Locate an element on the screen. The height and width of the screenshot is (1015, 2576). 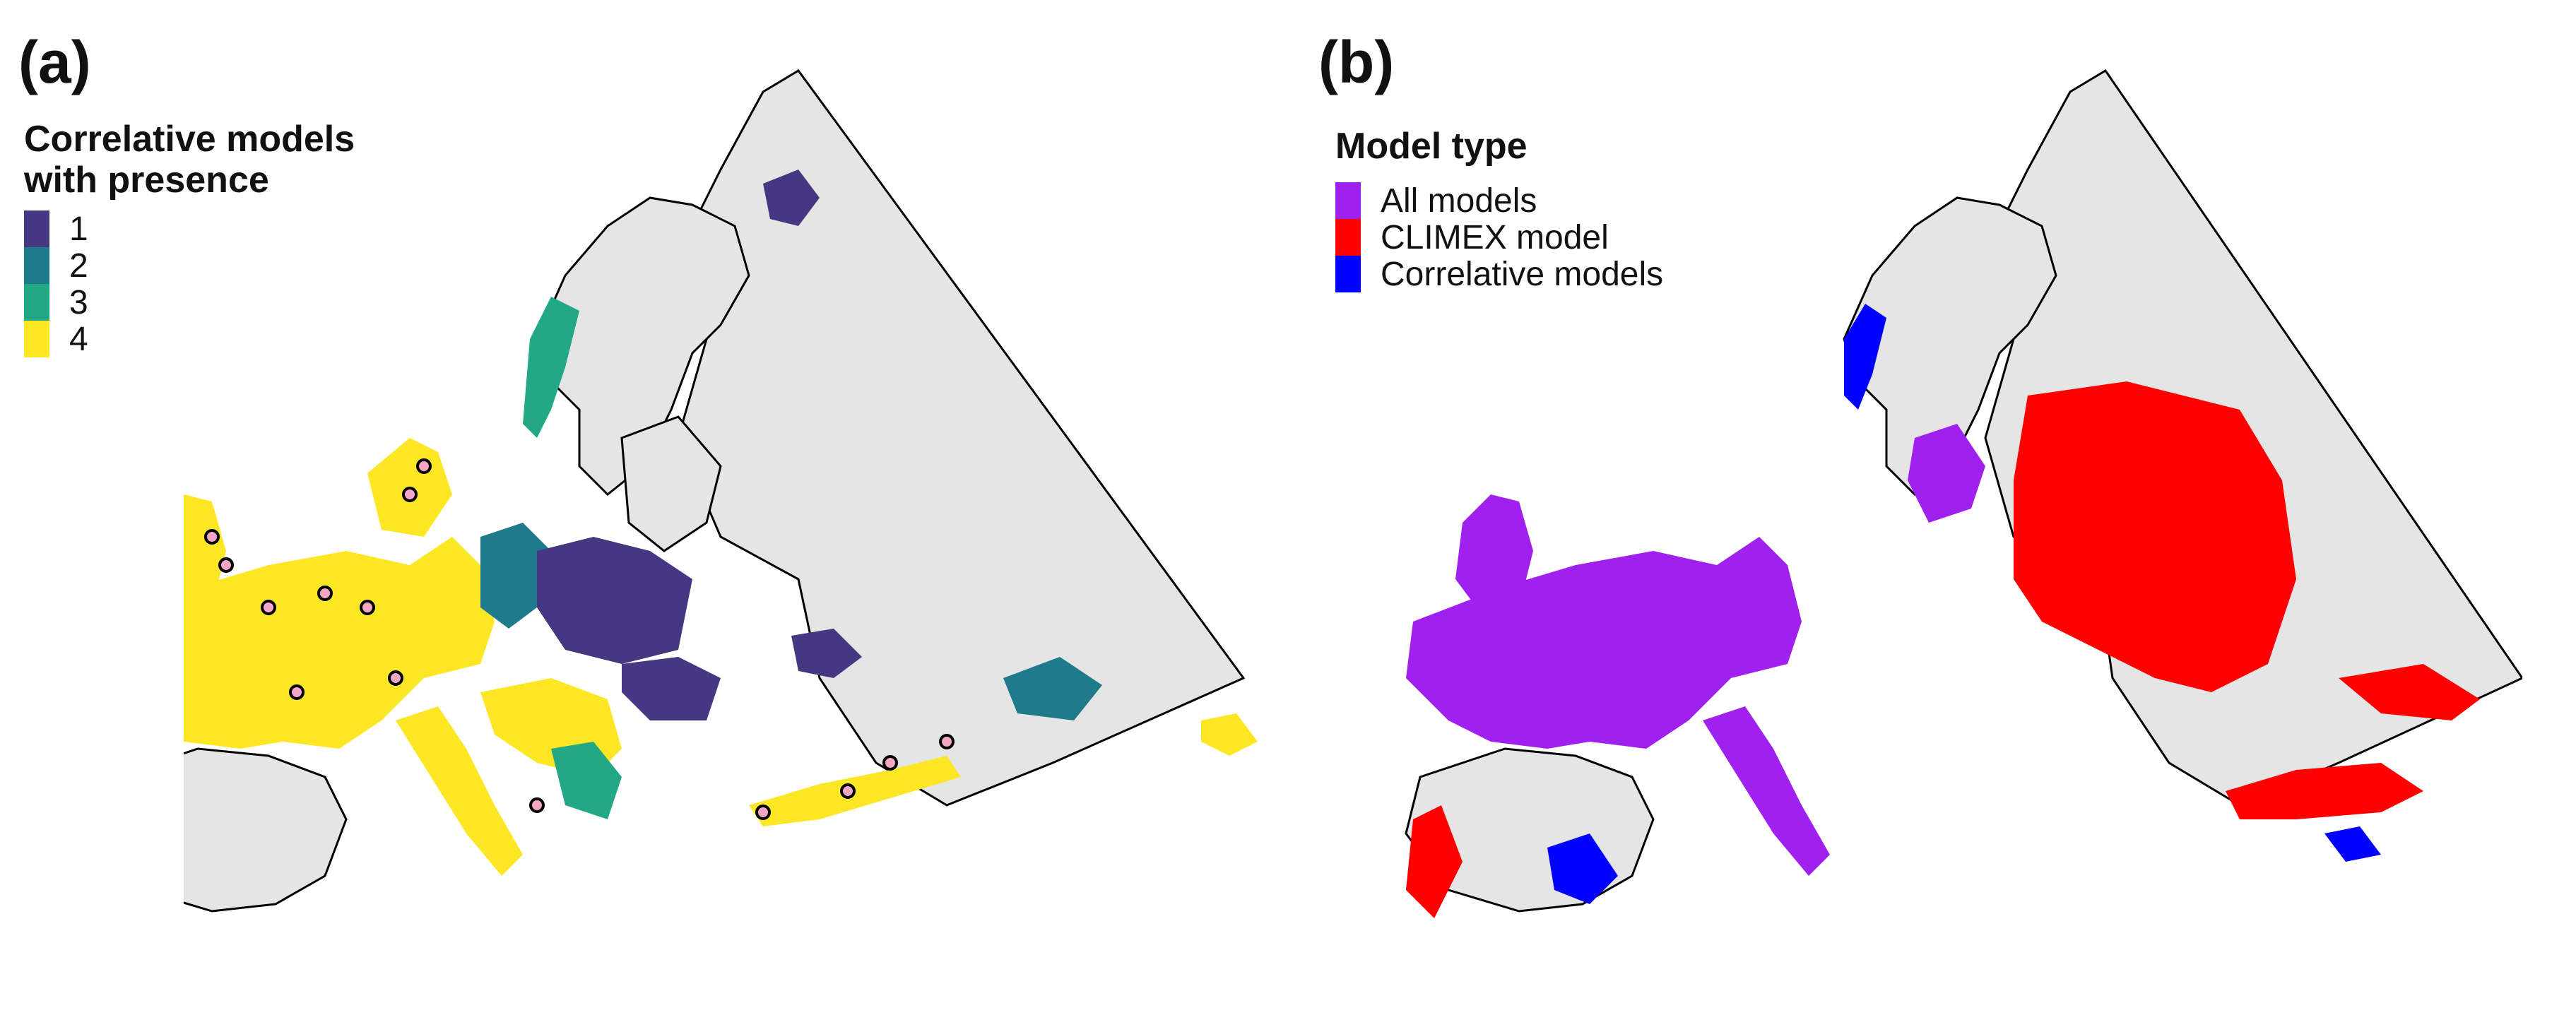
legend-a-label-3: 3 is located at coordinates (78, 302).